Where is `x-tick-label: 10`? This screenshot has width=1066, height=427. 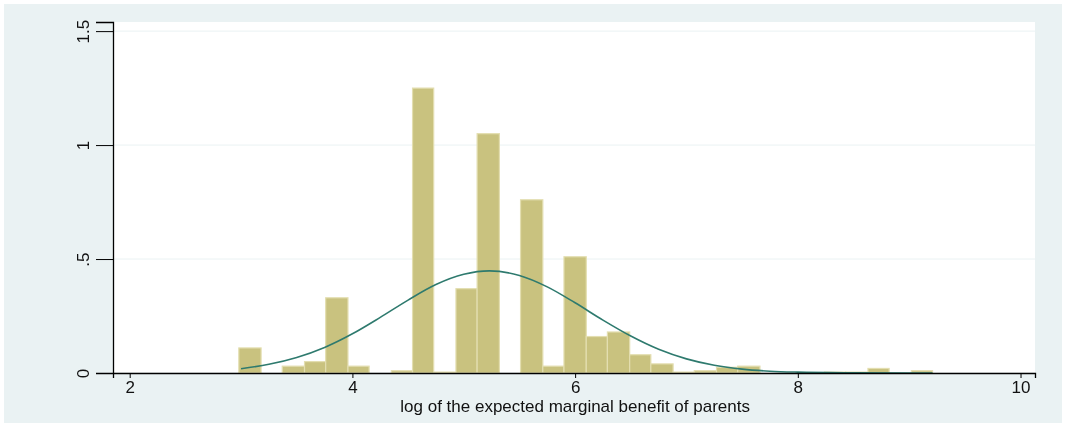
x-tick-label: 10 is located at coordinates (1021, 388).